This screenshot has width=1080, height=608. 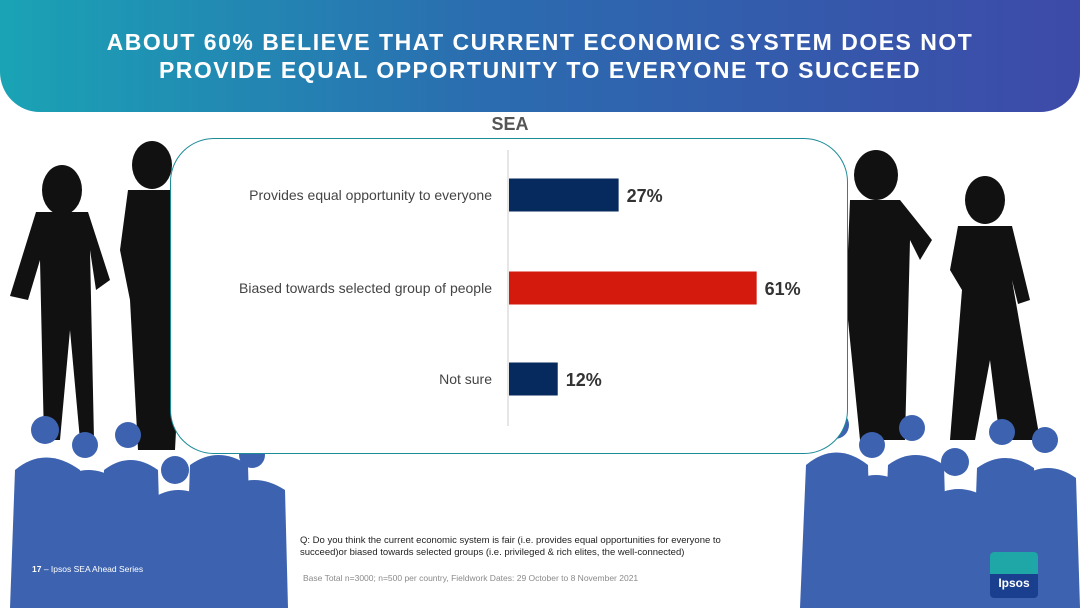 I want to click on footer-source: – Ipsos SEA Ahead Series, so click(x=93, y=569).